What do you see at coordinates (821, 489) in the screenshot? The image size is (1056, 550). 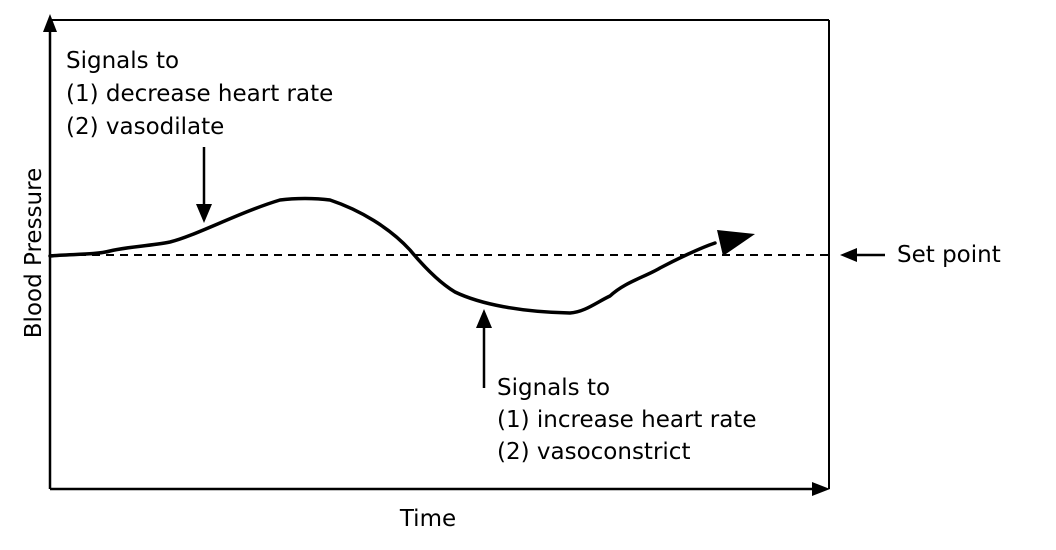 I see `x-axis-arrowhead` at bounding box center [821, 489].